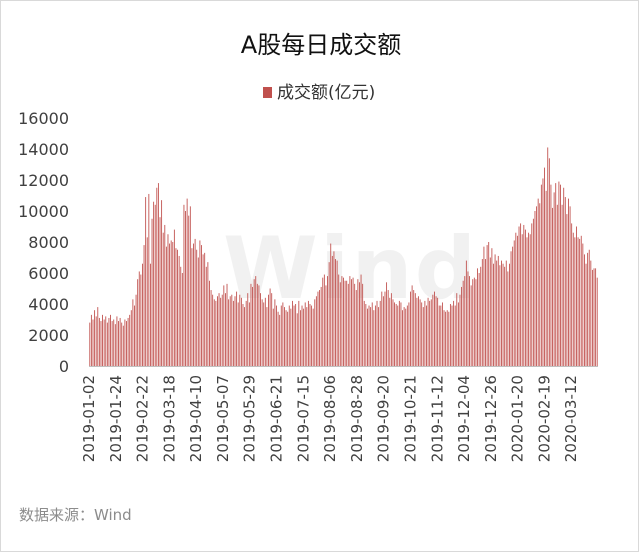 This screenshot has height=554, width=641. What do you see at coordinates (196, 418) in the screenshot?
I see `x-tick-label: 2019-04-10` at bounding box center [196, 418].